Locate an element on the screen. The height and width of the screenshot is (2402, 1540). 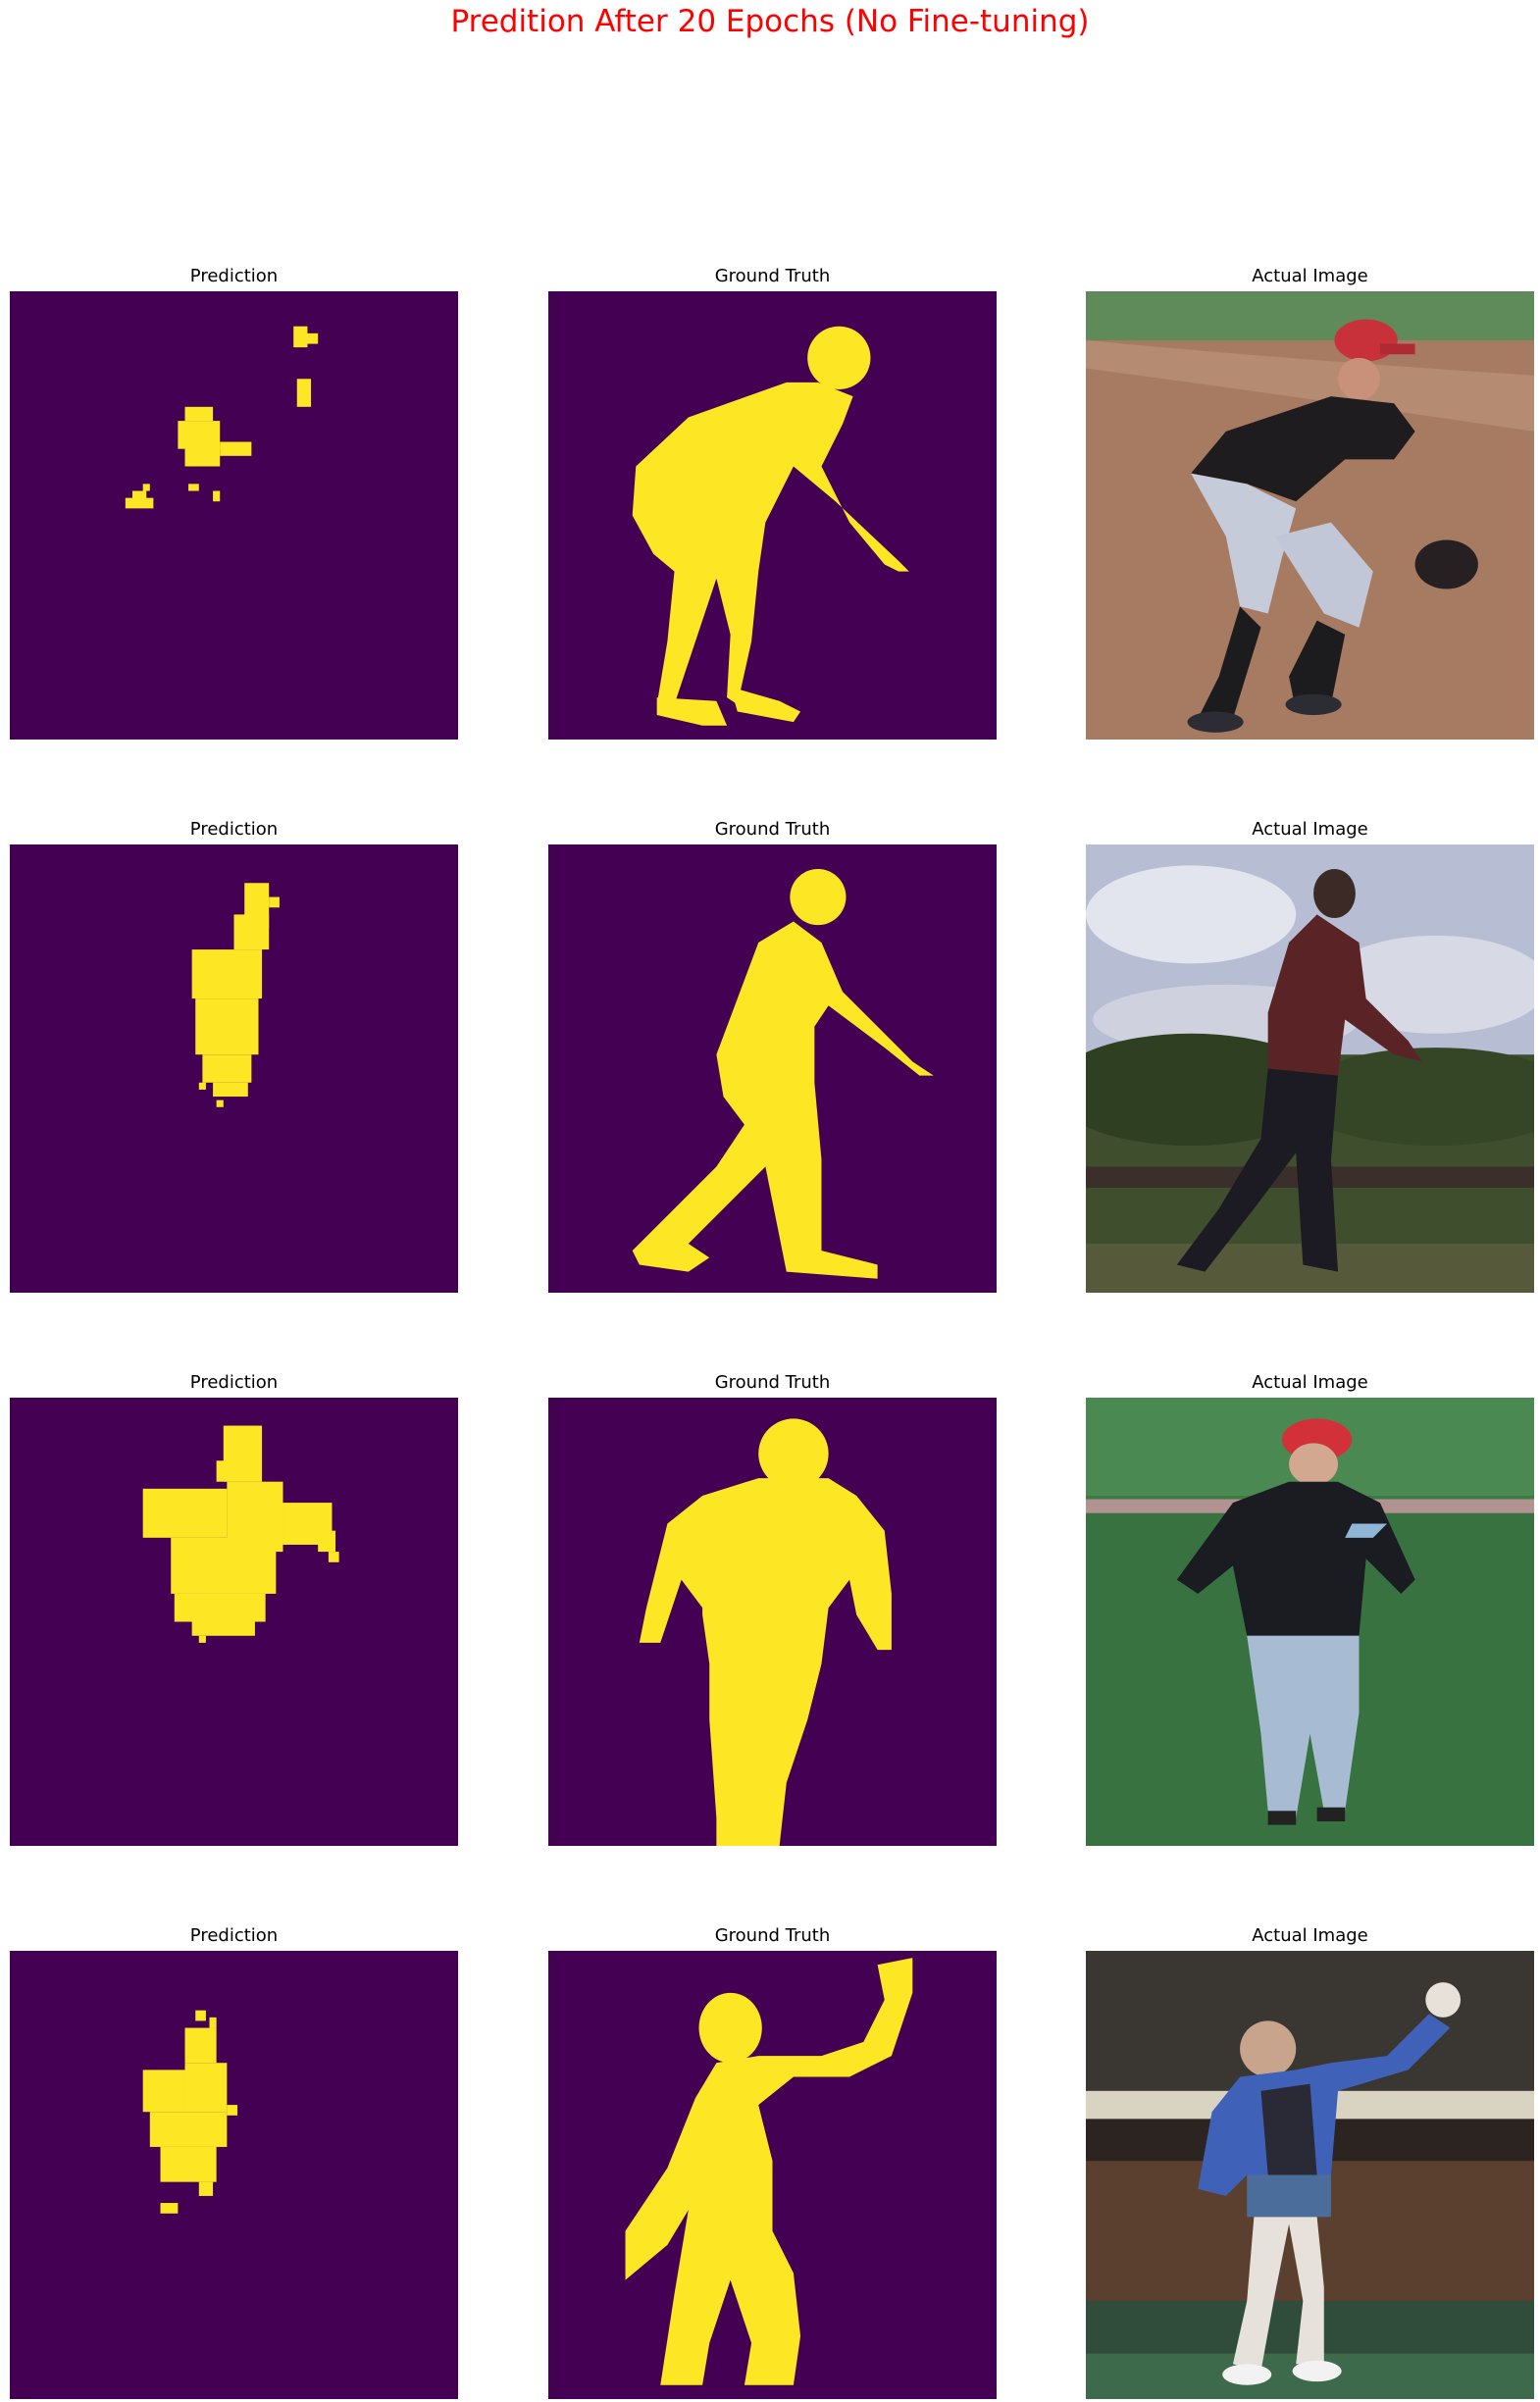
panel-ground-truth-row4: Ground Truth is located at coordinates (772, 2160).